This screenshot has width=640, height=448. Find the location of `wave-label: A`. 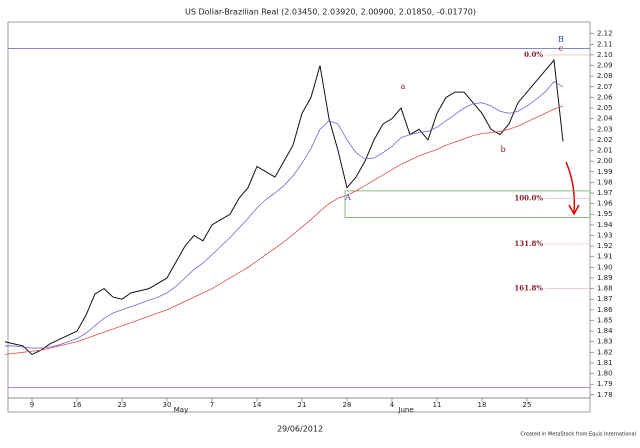

wave-label: A is located at coordinates (347, 197).